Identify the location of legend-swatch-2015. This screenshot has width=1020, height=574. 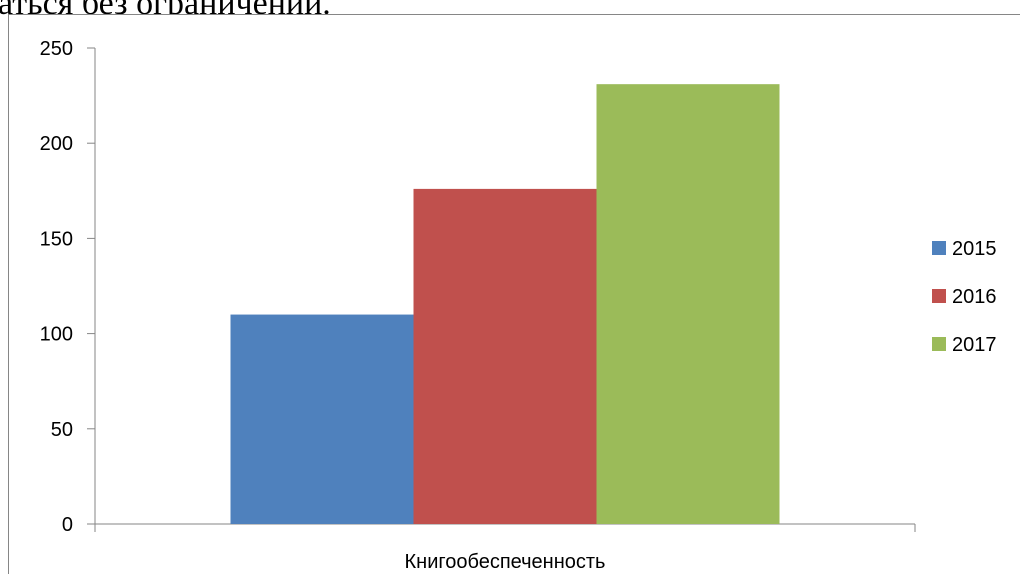
(939, 248).